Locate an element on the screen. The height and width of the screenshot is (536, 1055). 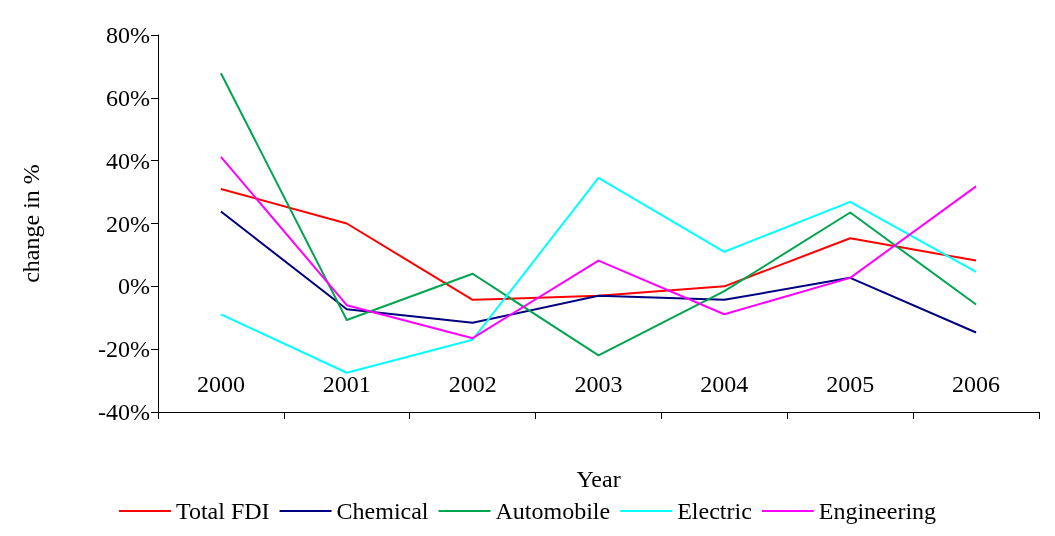
y-tick-label: 60% is located at coordinates (128, 97).